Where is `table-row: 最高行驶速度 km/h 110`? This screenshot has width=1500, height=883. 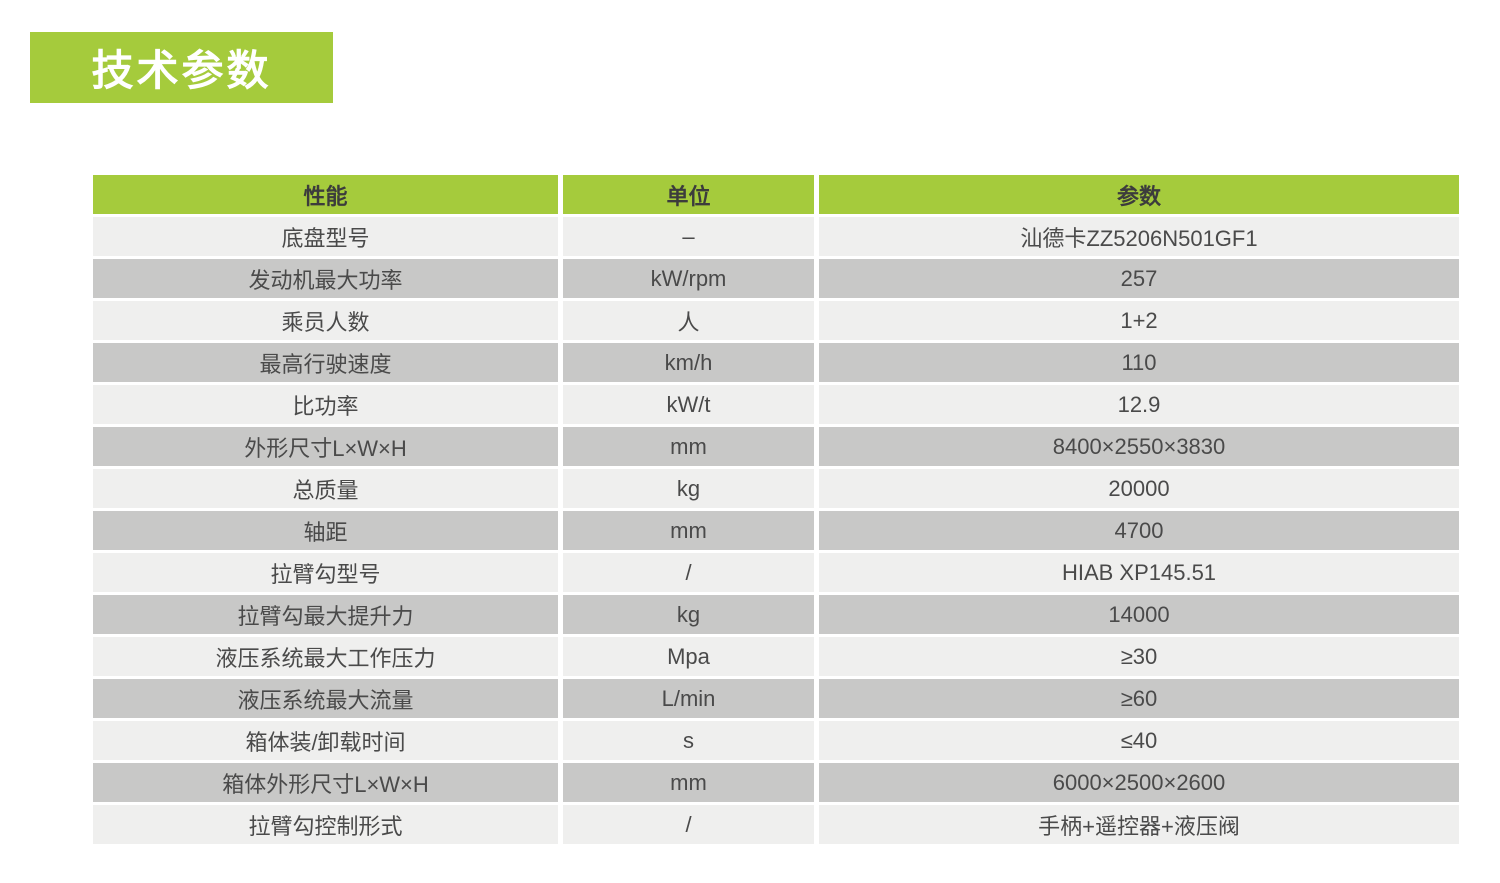 table-row: 最高行驶速度 km/h 110 is located at coordinates (776, 362).